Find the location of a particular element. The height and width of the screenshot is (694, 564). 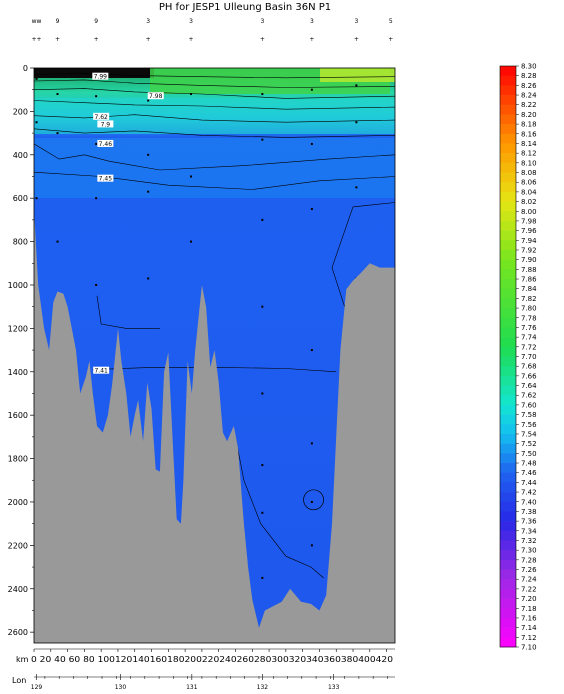

colorbar-label: 8.16 is located at coordinates (529, 134).